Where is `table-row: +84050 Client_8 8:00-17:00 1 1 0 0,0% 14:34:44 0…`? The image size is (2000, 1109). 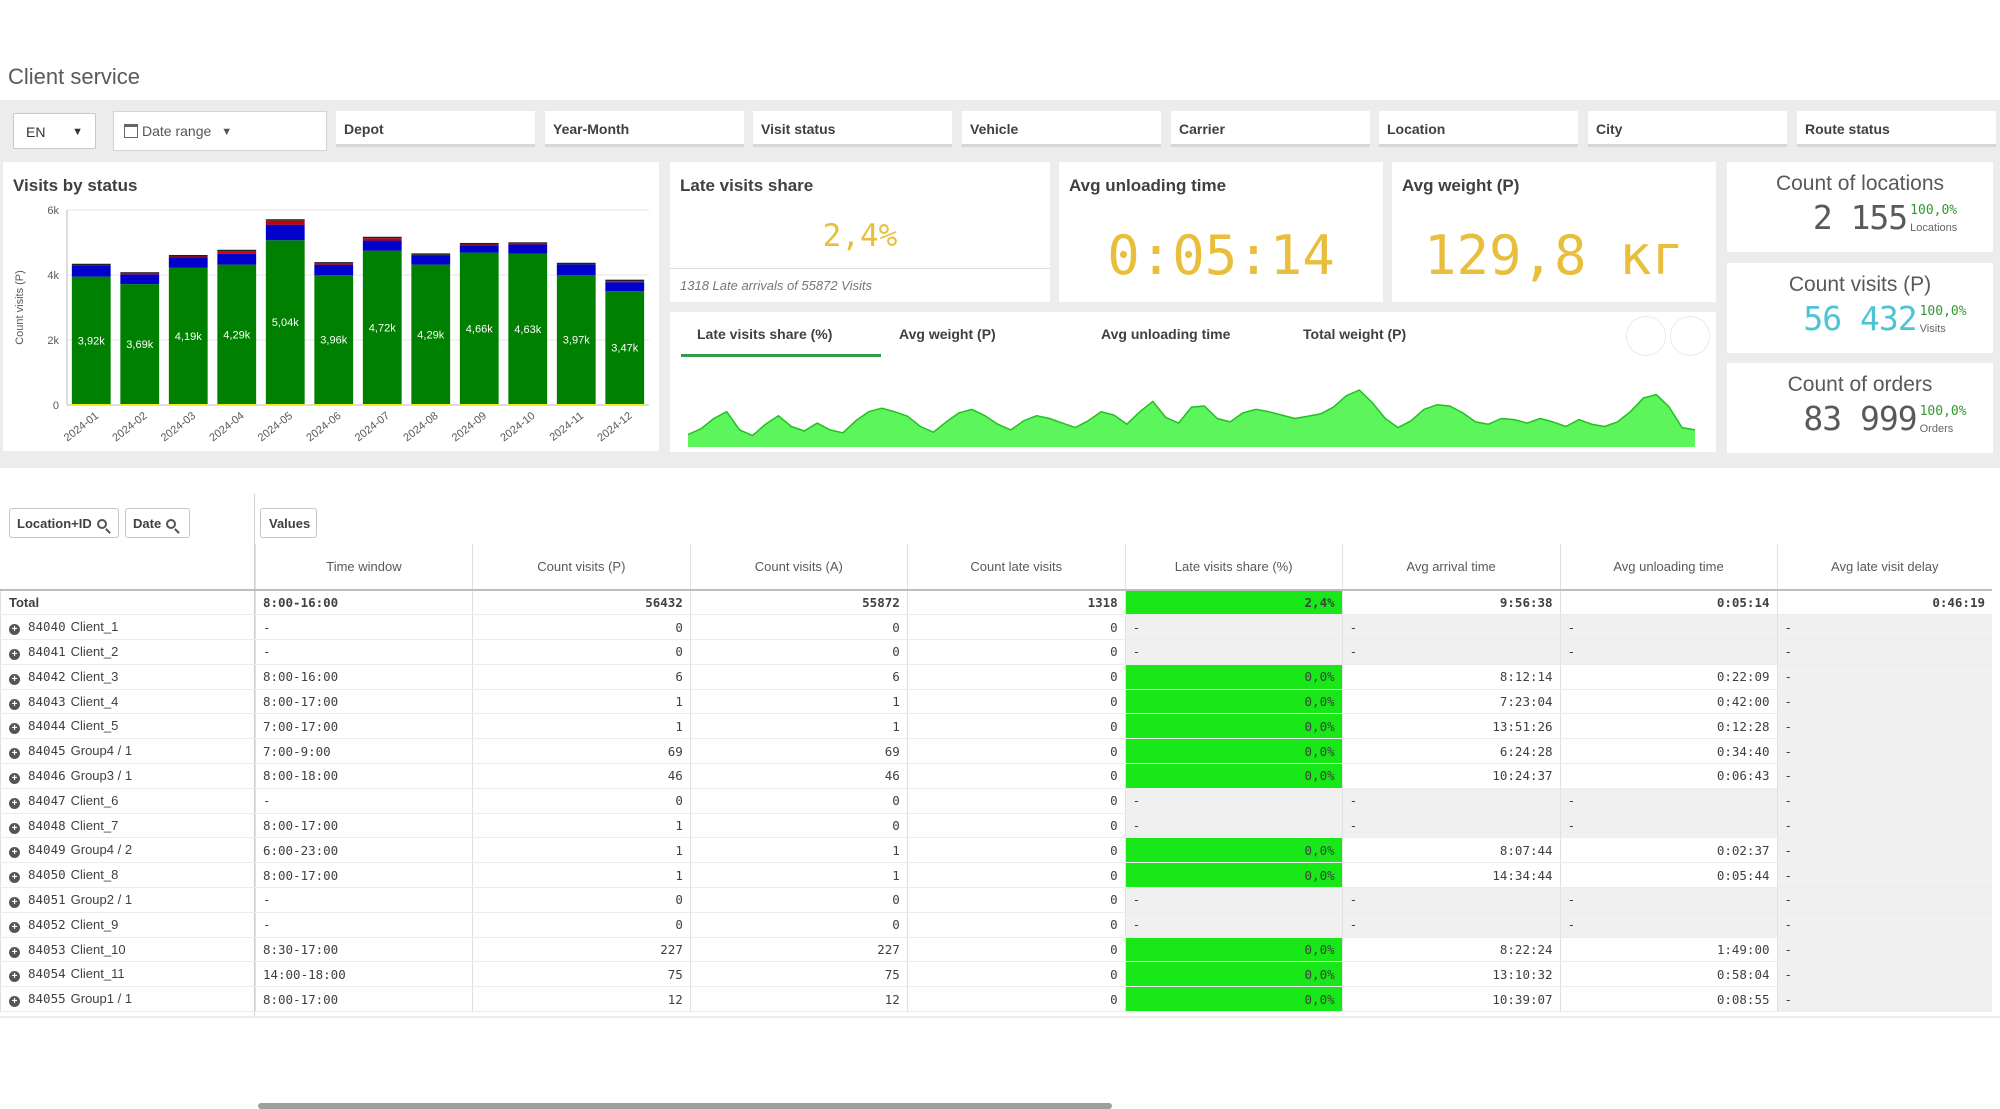 table-row: +84050 Client_8 8:00-17:00 1 1 0 0,0% 14:34:44 0… is located at coordinates (996, 875).